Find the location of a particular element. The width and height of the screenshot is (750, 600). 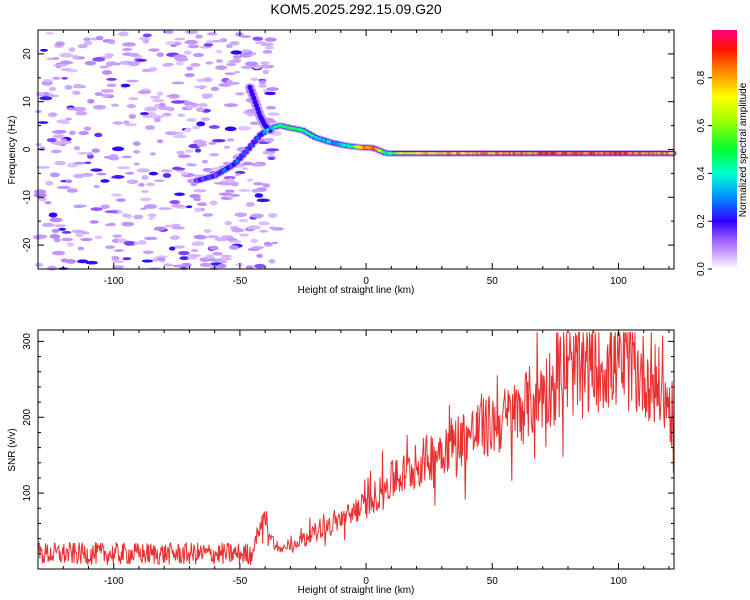

colorbar-tick-label: 0.0 is located at coordinates (701, 269).